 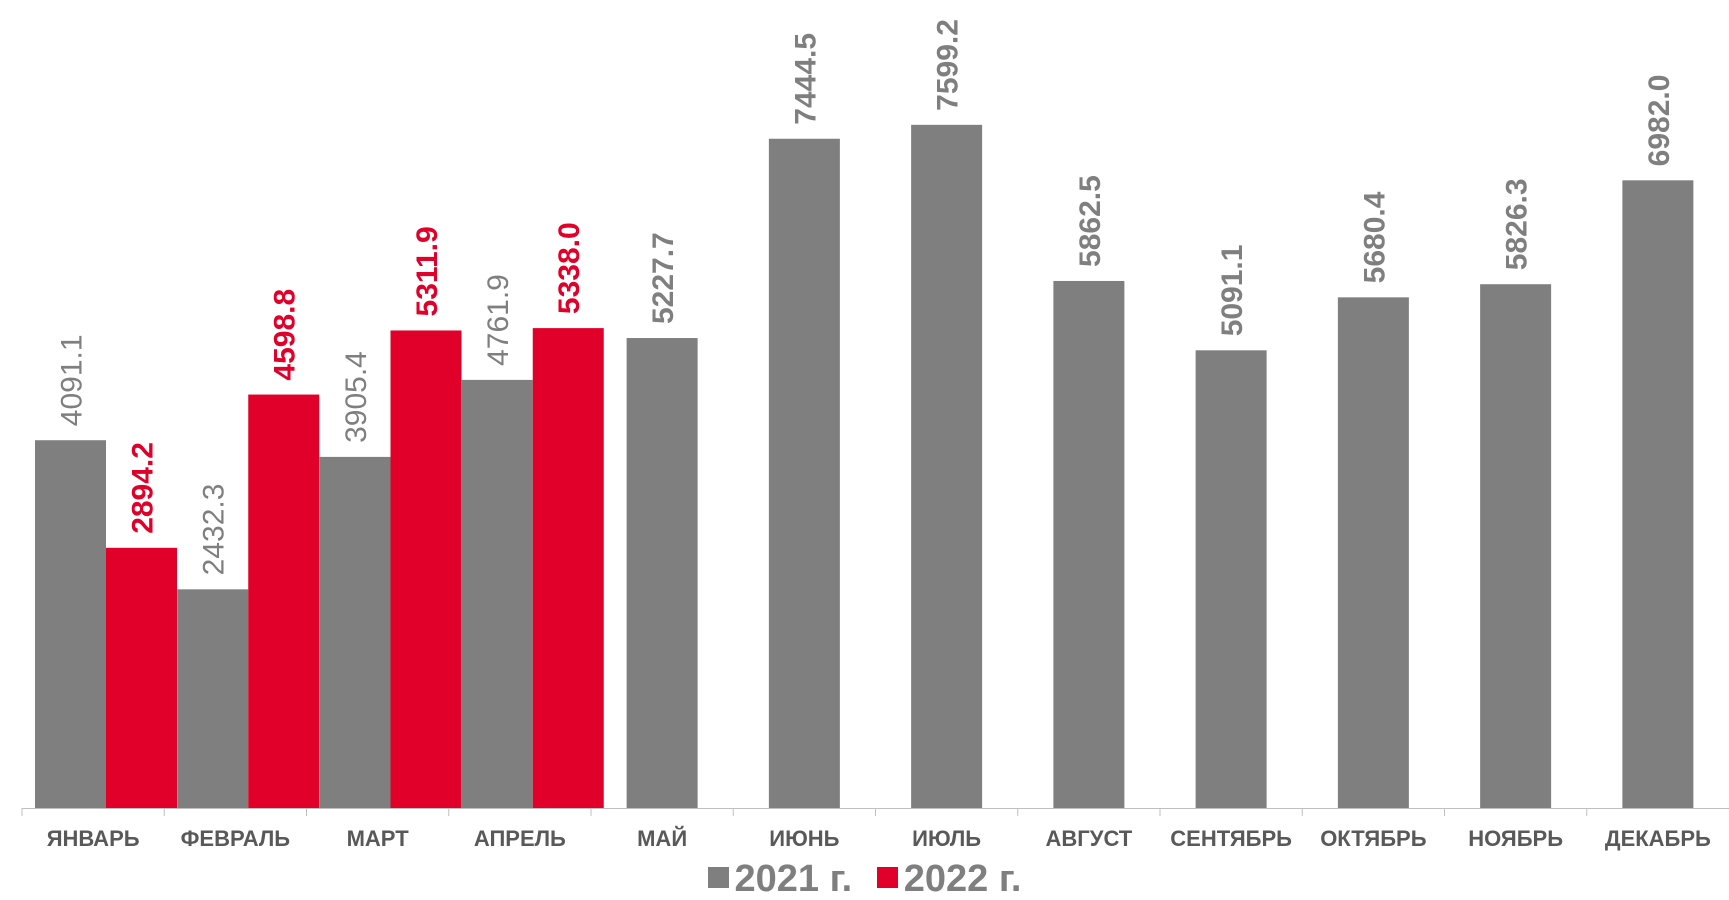 What do you see at coordinates (285, 335) in the screenshot?
I see `data-label-2022-m2: 4598.8` at bounding box center [285, 335].